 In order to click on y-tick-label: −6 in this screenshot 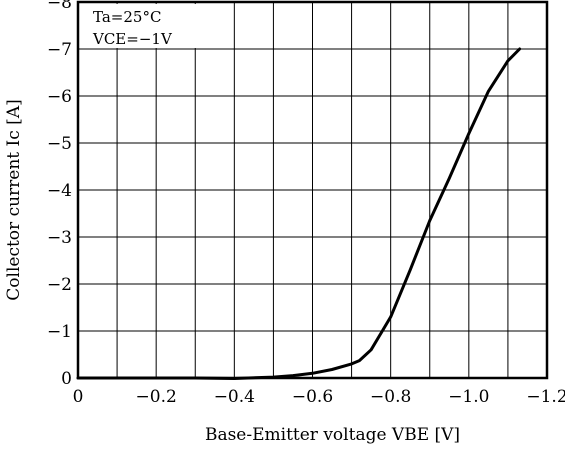, I will do `click(59, 97)`.